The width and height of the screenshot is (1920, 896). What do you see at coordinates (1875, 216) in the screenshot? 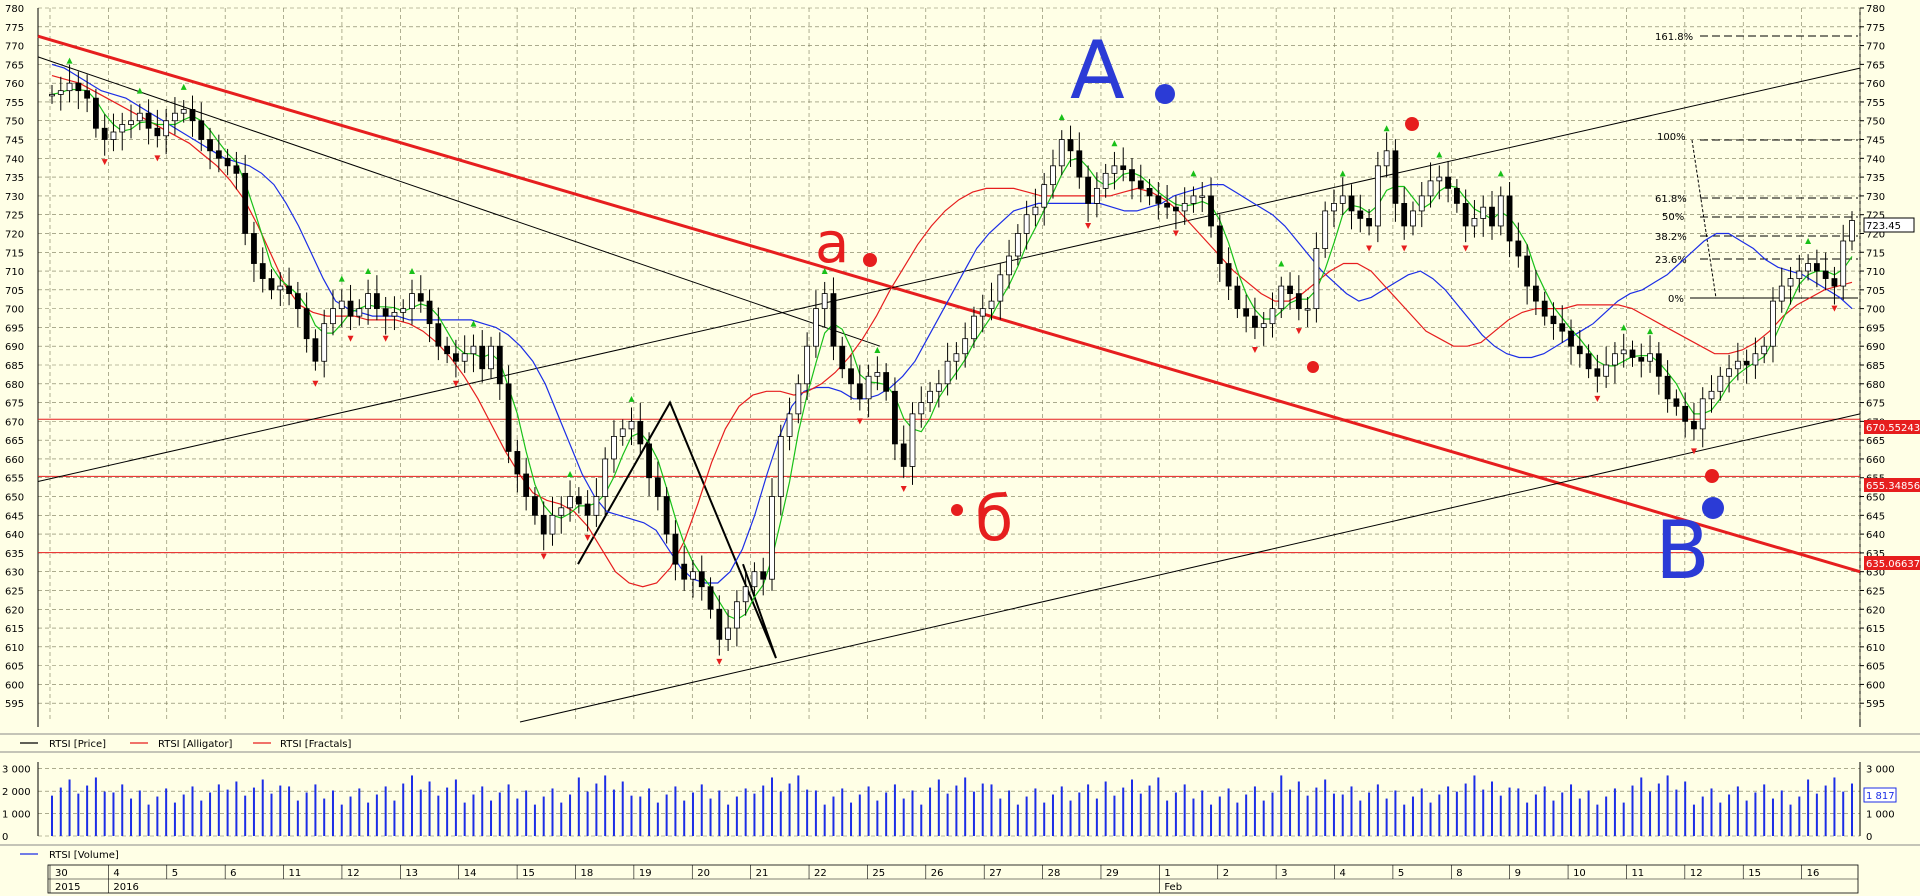
I see `y-tick-right: 725` at bounding box center [1875, 216].